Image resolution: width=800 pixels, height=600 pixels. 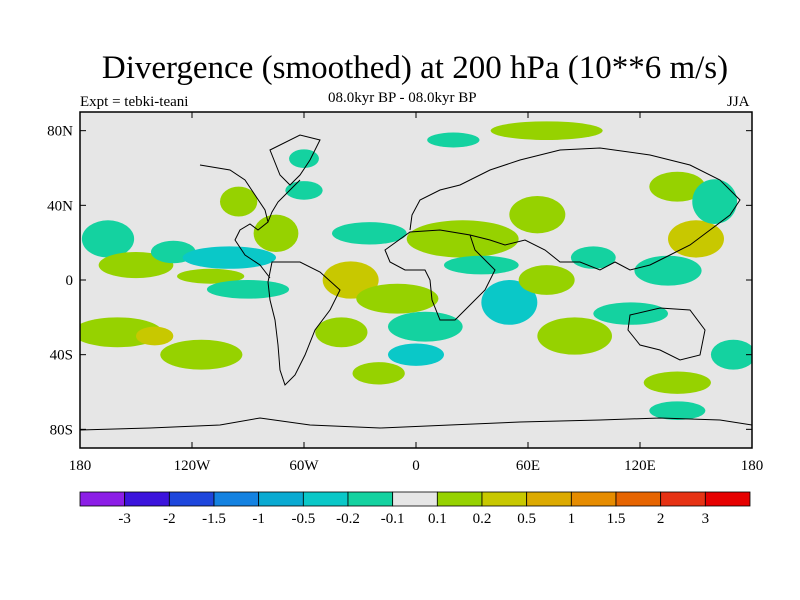 I want to click on colorbar-label: 0.1, so click(x=437, y=519).